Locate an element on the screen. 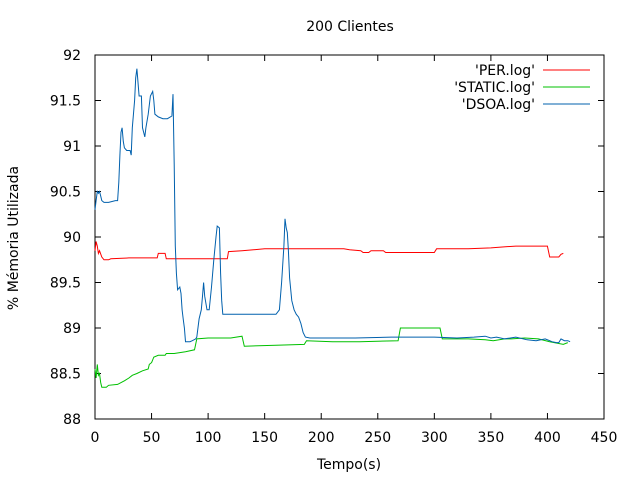 The width and height of the screenshot is (640, 480). series-line-perlog is located at coordinates (329, 251).